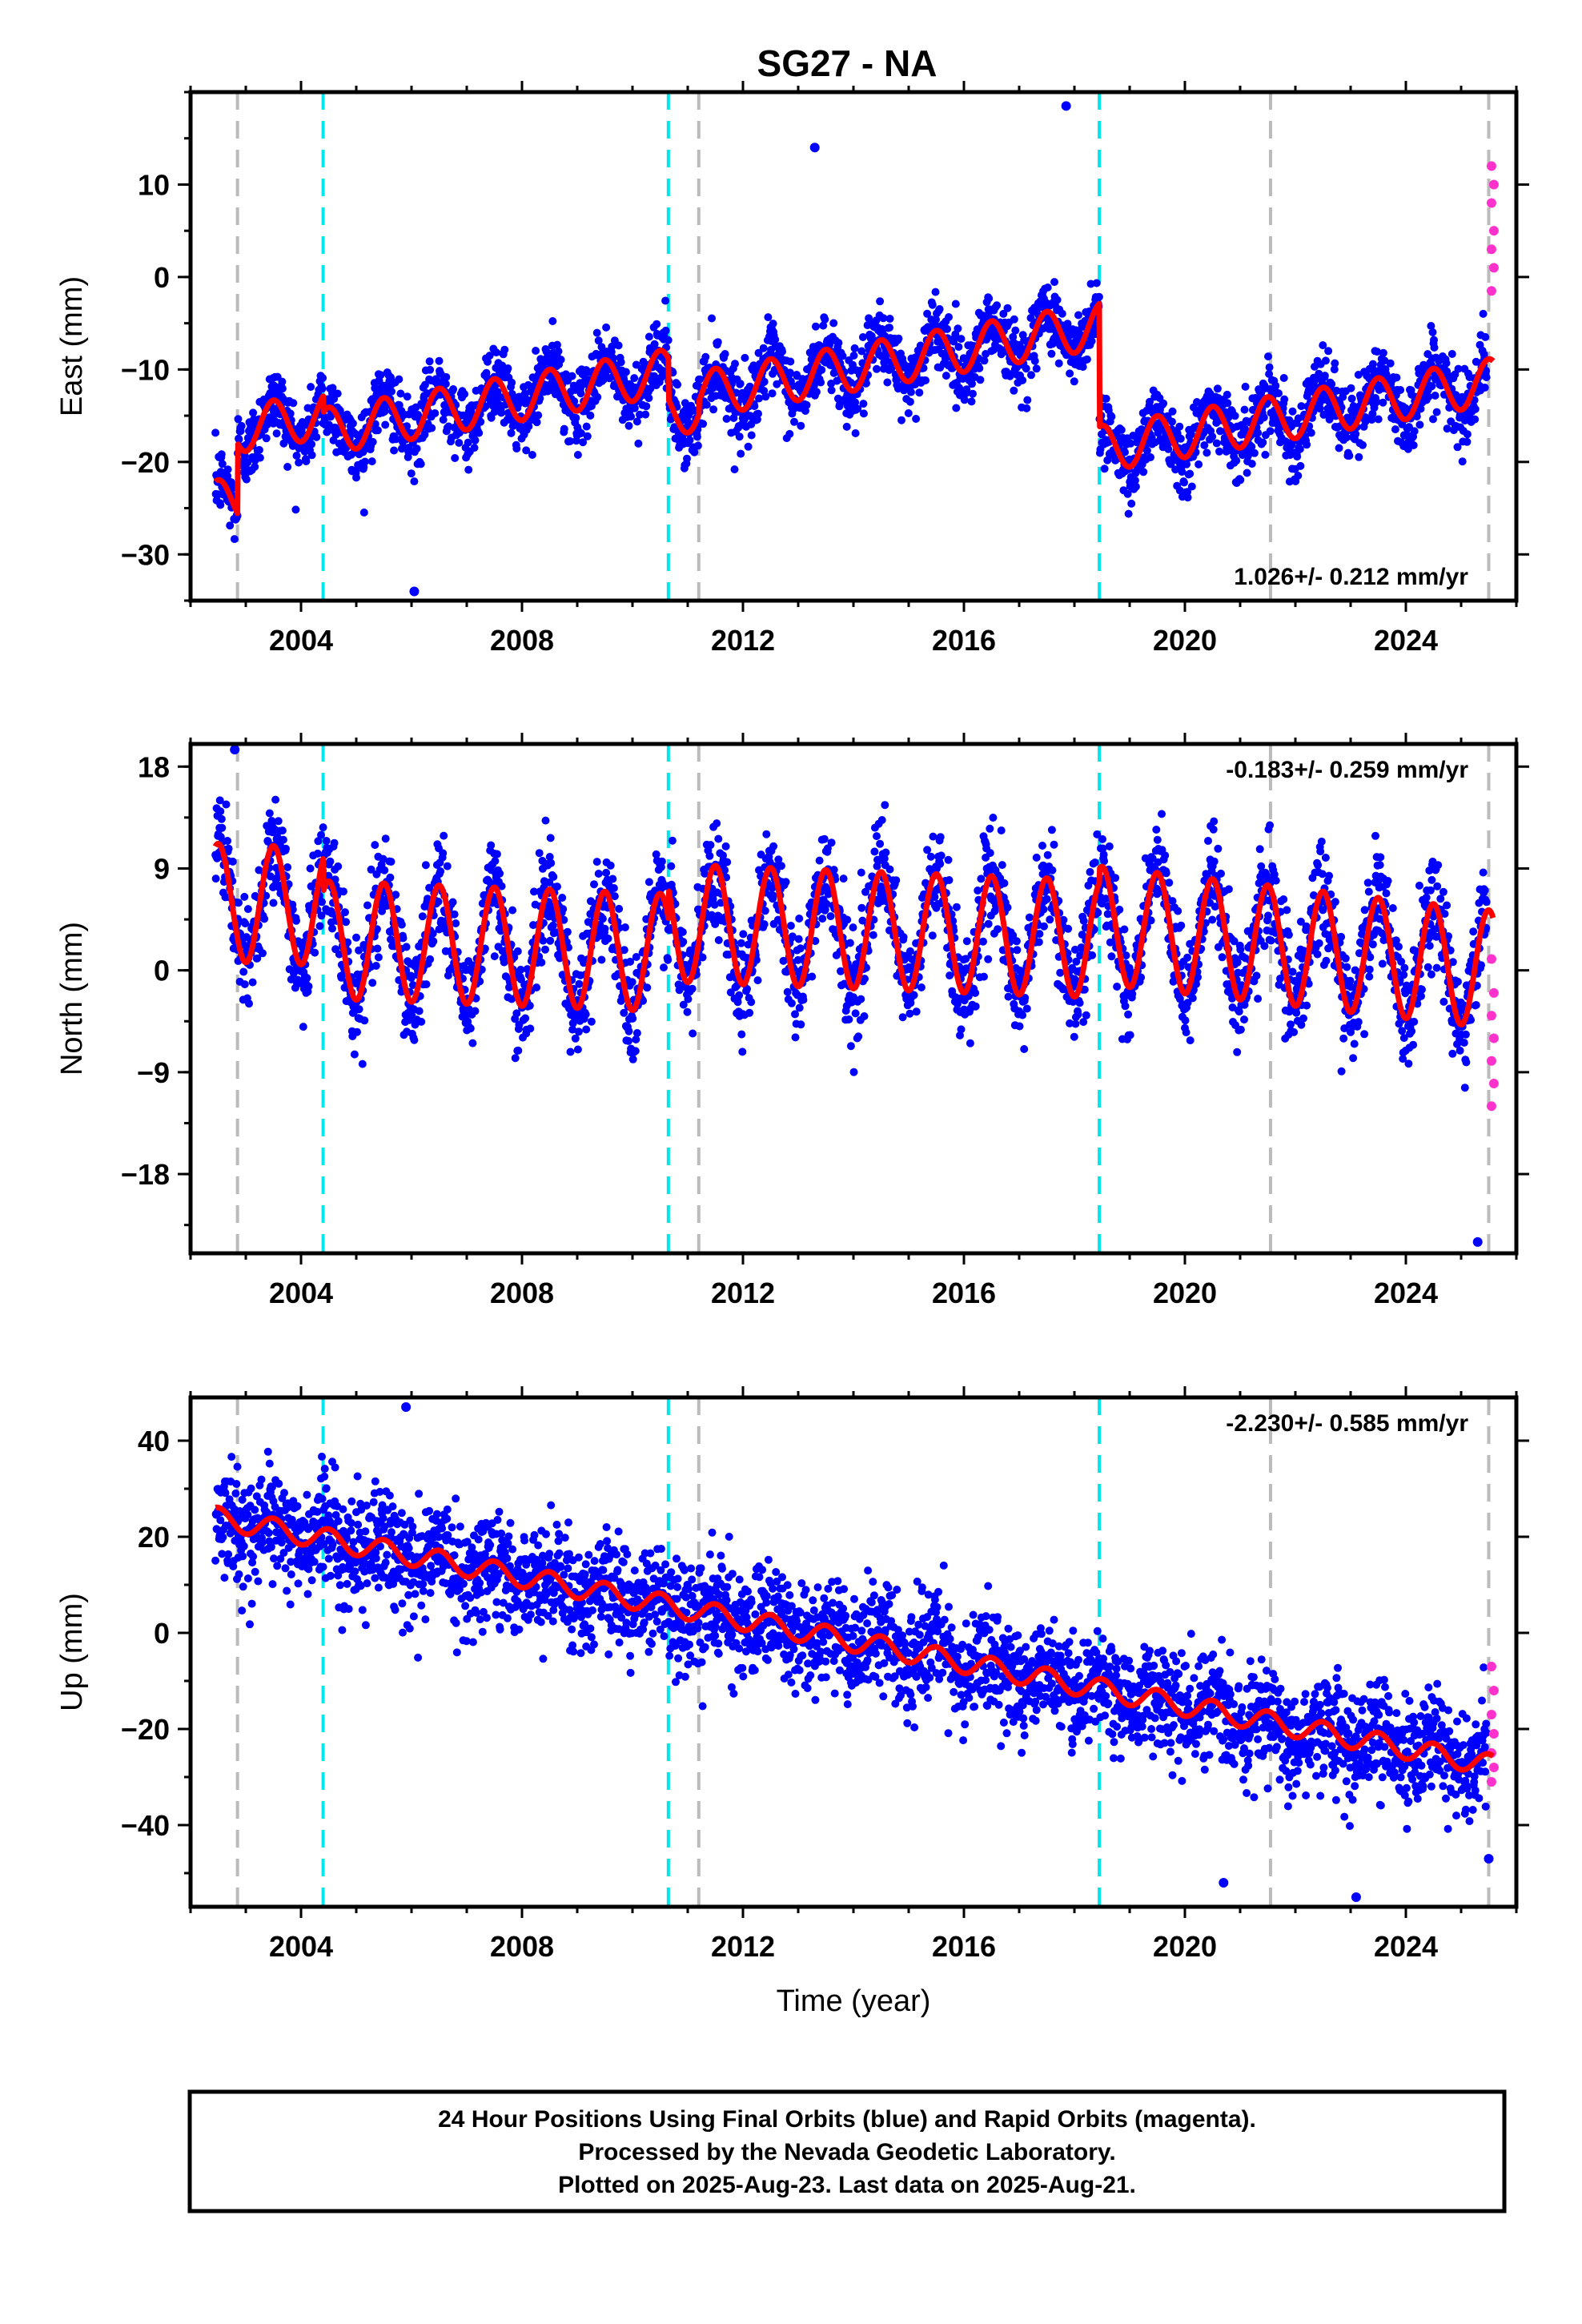 The image size is (1582, 2324). Describe the element at coordinates (145, 554) in the screenshot. I see `y-tick-label: −30` at that location.